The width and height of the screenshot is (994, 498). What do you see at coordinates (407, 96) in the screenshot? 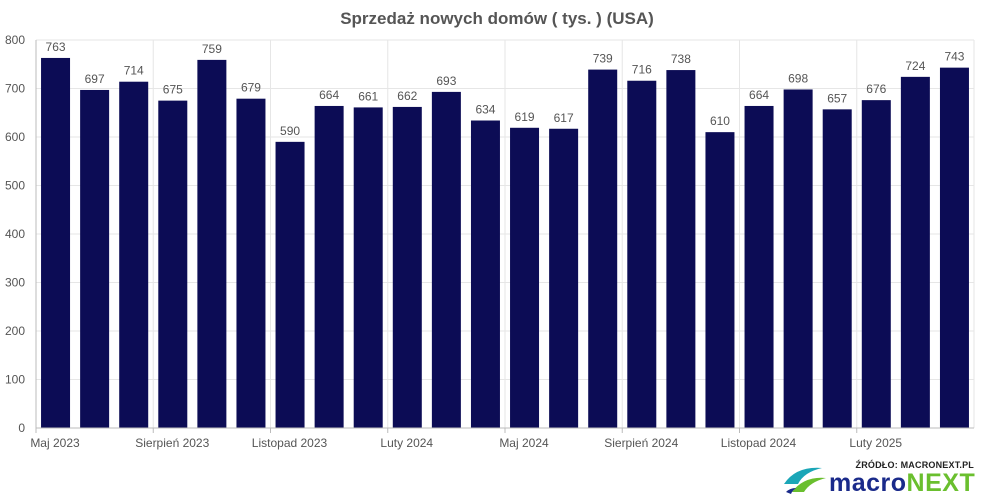
I see `data-label: 662` at bounding box center [407, 96].